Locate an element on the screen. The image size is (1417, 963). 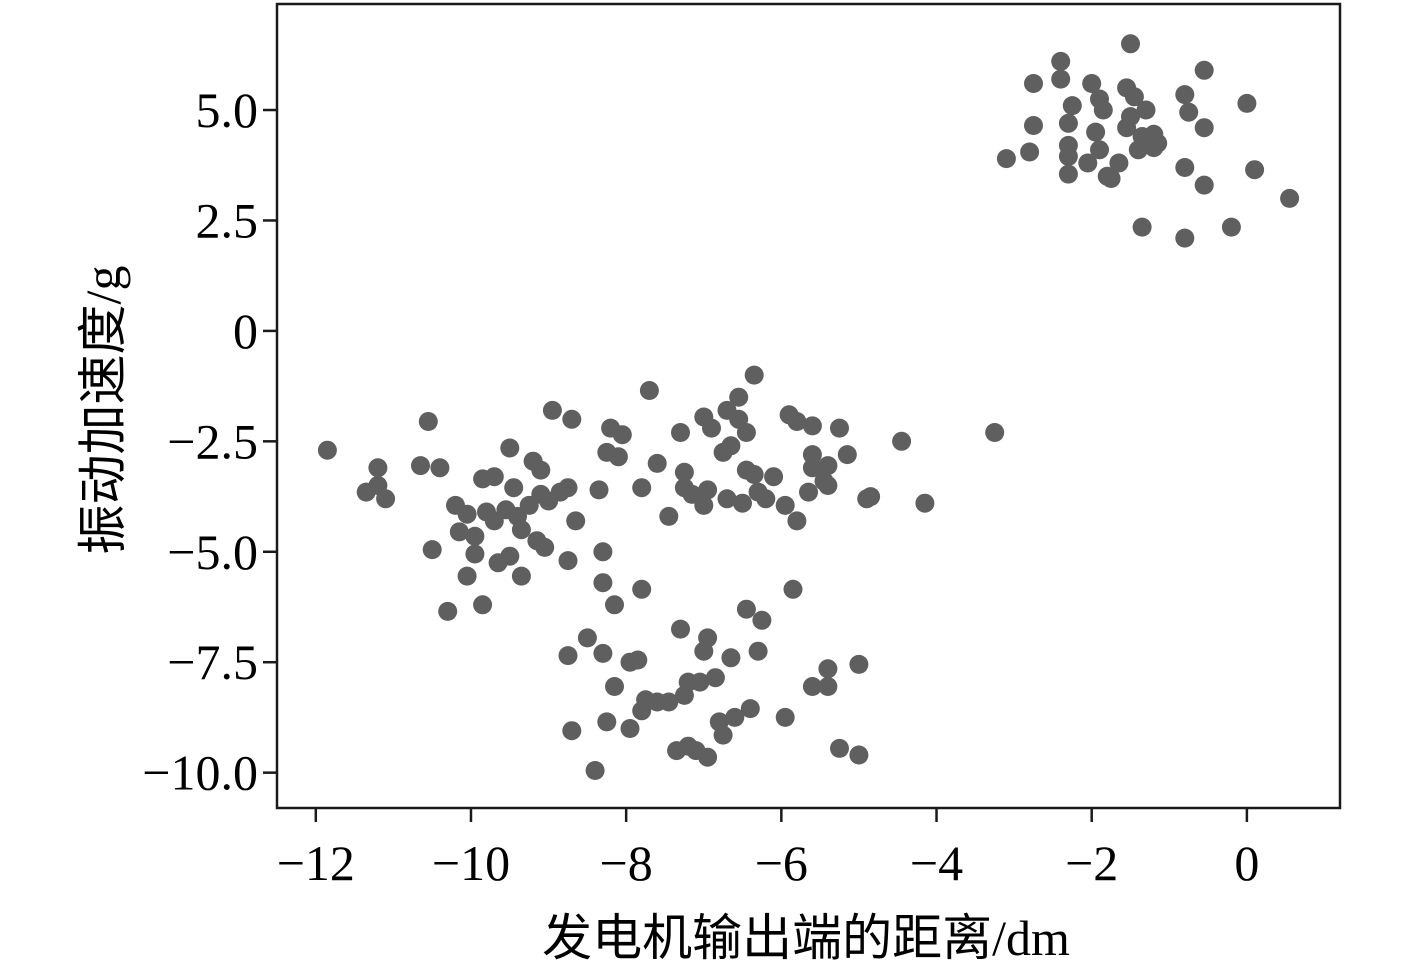
y-tick-label: 5.0 is located at coordinates (227, 110).